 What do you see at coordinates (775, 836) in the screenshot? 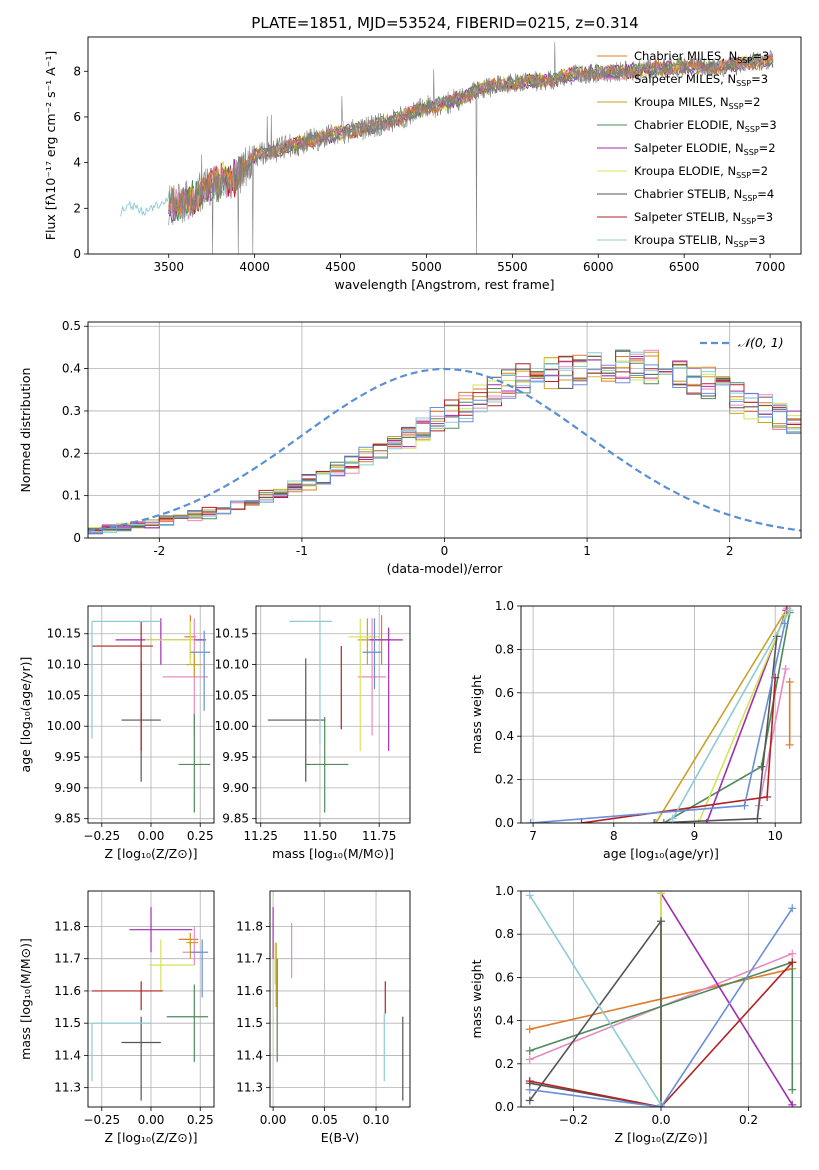
I see `x-tick-label: 10` at bounding box center [775, 836].